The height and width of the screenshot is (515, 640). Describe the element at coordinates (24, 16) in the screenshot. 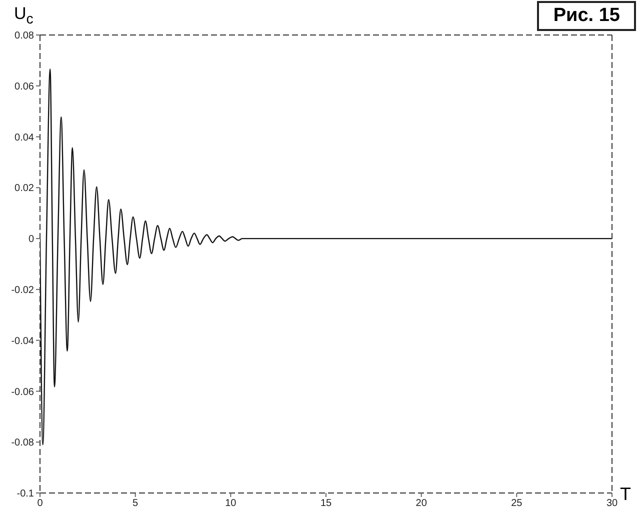

I see `y-axis-title: U$_{c}$` at that location.